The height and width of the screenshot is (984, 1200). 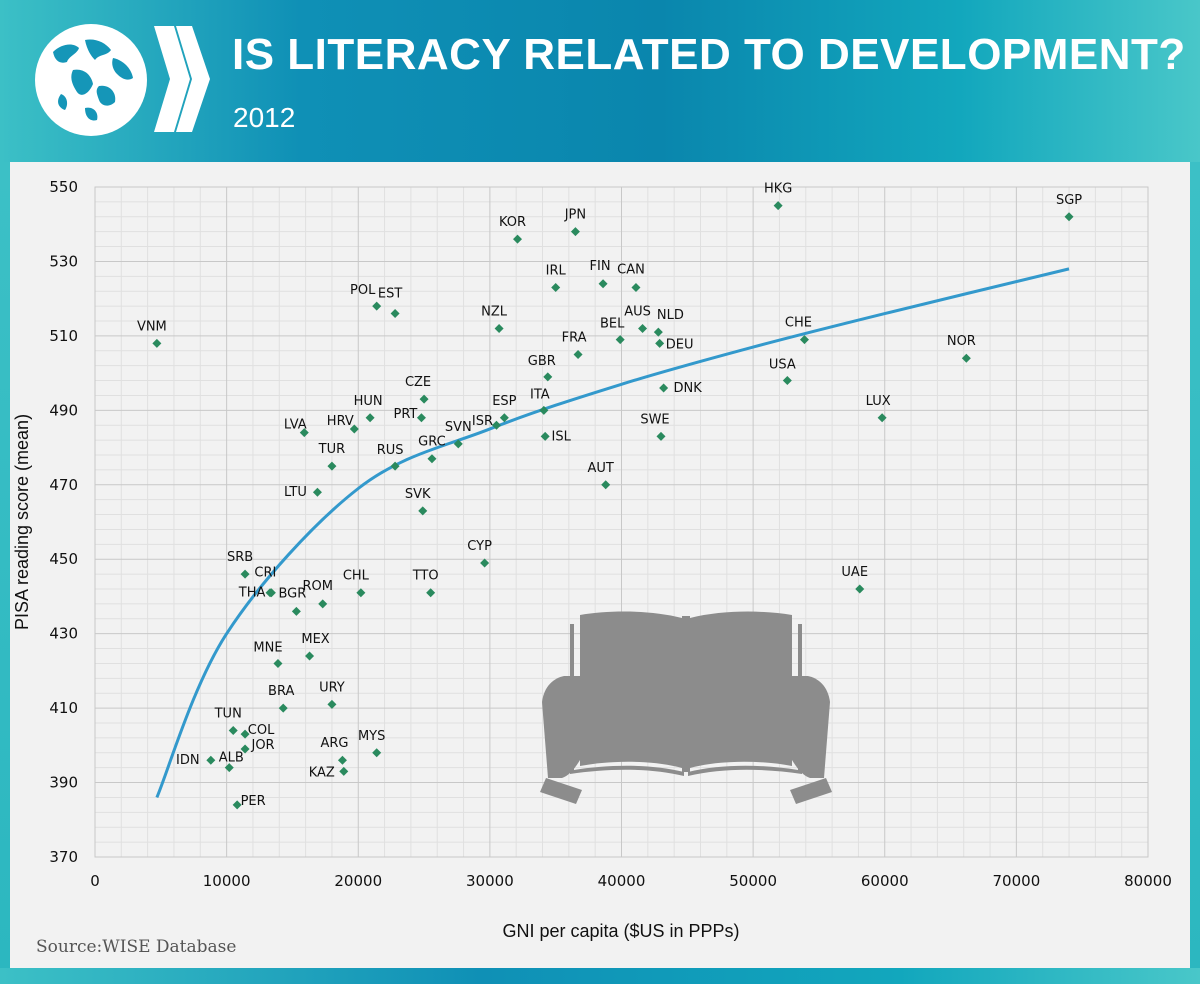 I want to click on point-label-usa: USA, so click(x=782, y=365).